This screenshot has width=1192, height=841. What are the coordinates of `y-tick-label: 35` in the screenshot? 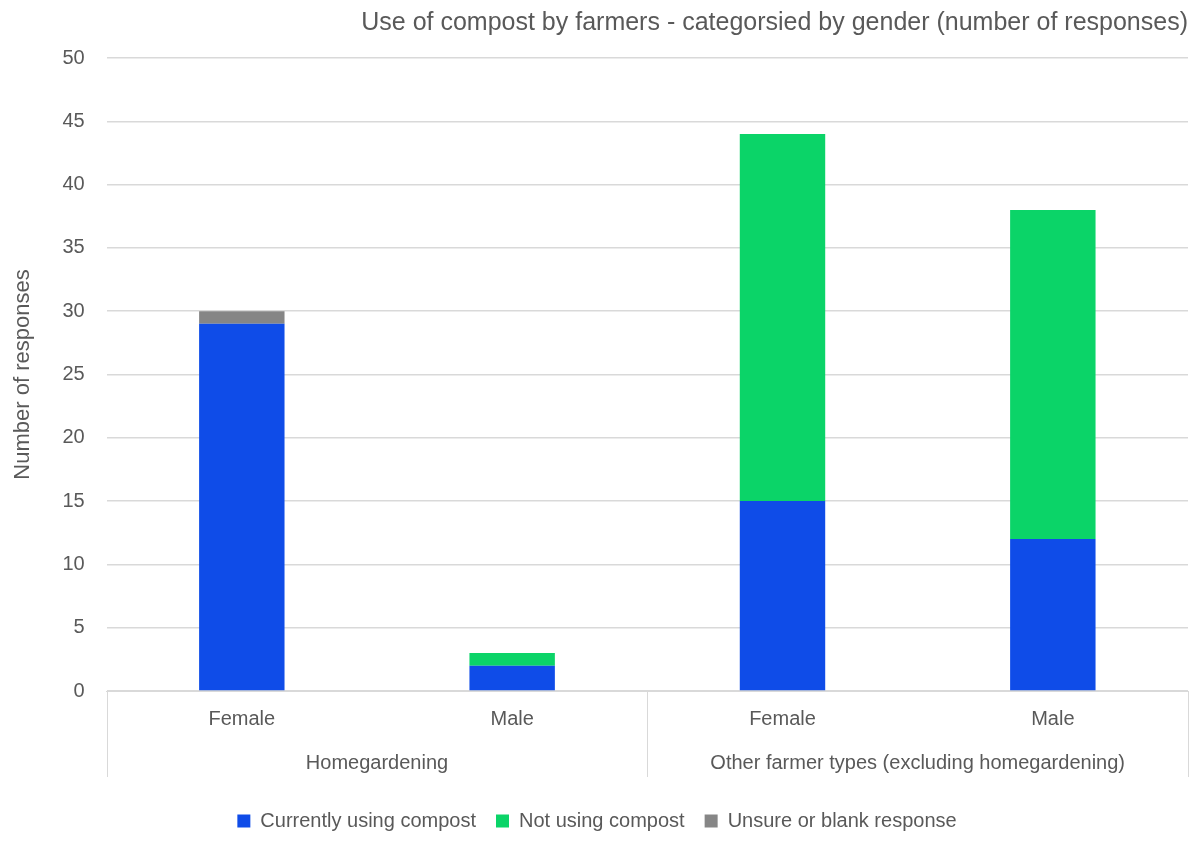 It's located at (73, 246).